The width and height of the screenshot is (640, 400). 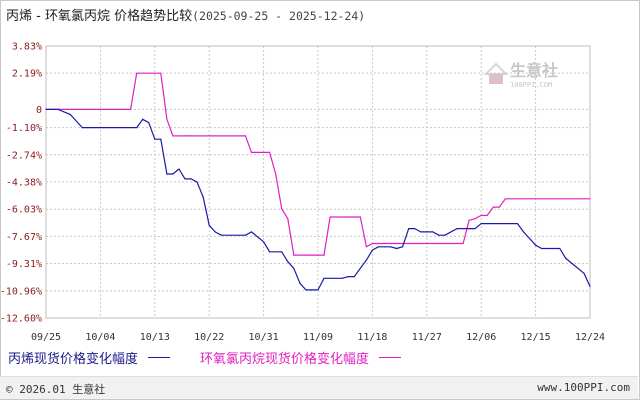 I want to click on legend-label-epichlorohydrin: 环氧氯丙烷现货价格变化幅度, so click(x=285, y=359).